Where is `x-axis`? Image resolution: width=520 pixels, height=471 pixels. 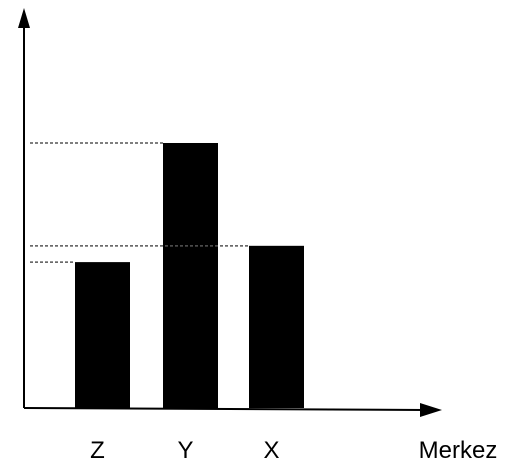 x-axis is located at coordinates (224, 409).